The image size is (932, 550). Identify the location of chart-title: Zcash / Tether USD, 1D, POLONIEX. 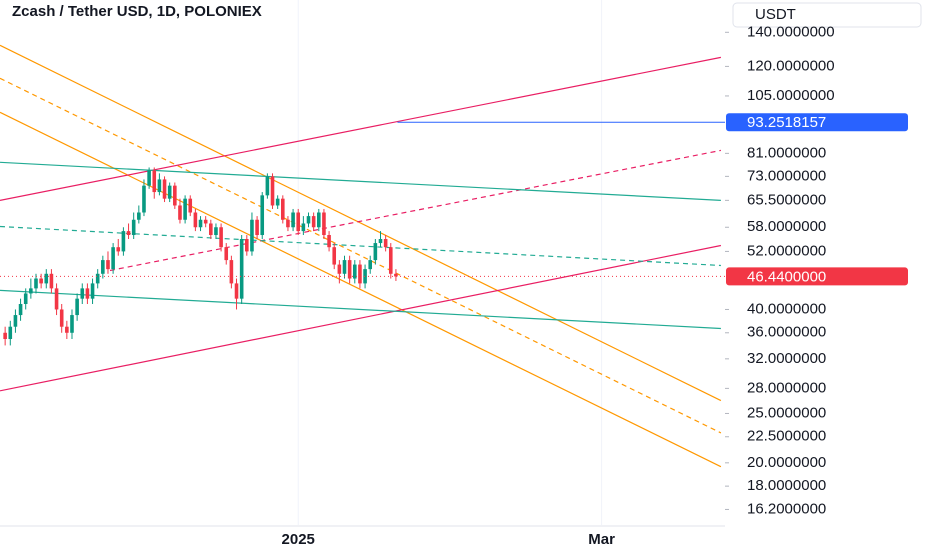
(137, 11).